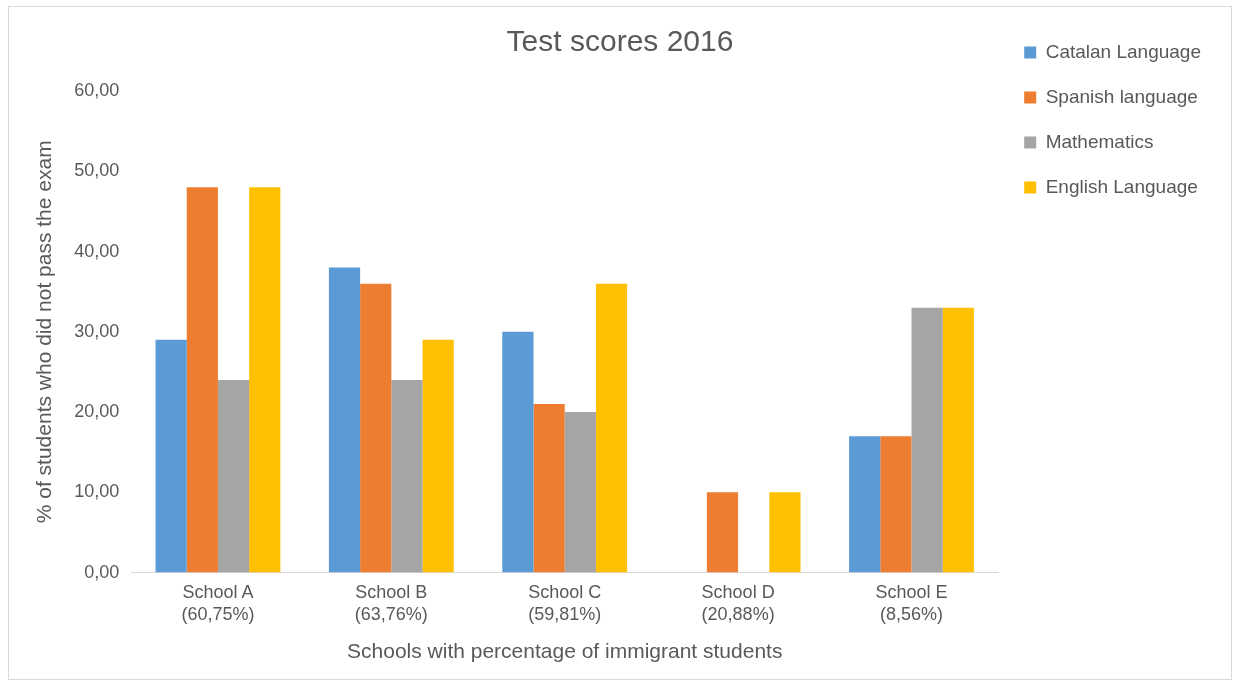 The height and width of the screenshot is (688, 1241). What do you see at coordinates (97, 491) in the screenshot?
I see `y-tick-label: 10,00` at bounding box center [97, 491].